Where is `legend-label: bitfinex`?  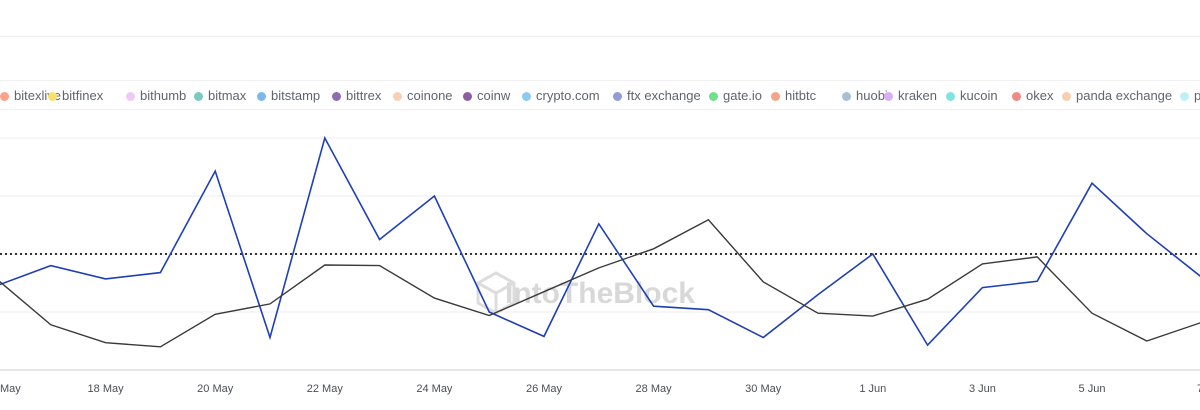 legend-label: bitfinex is located at coordinates (83, 95).